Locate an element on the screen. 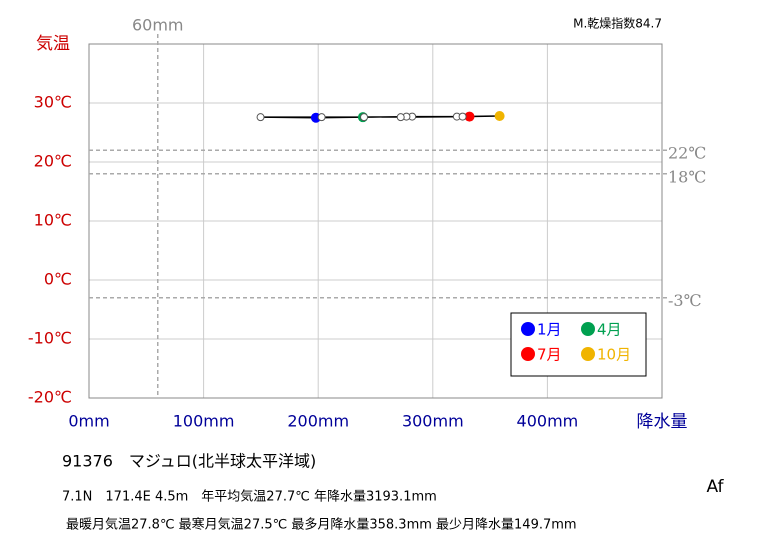 The image size is (763, 545). x-tick-label: 200mm is located at coordinates (318, 421).